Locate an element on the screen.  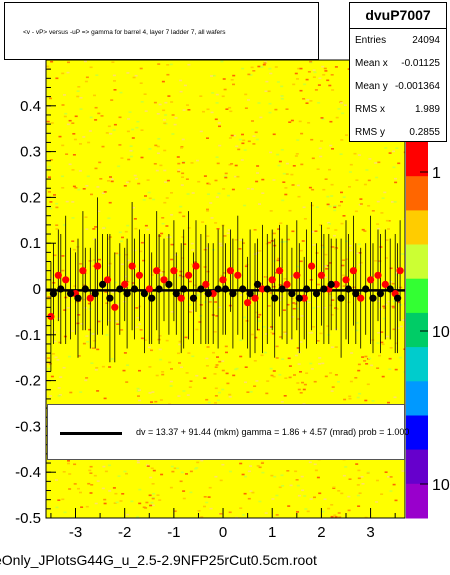
y-tick-label: 0 is located at coordinates (37, 289).